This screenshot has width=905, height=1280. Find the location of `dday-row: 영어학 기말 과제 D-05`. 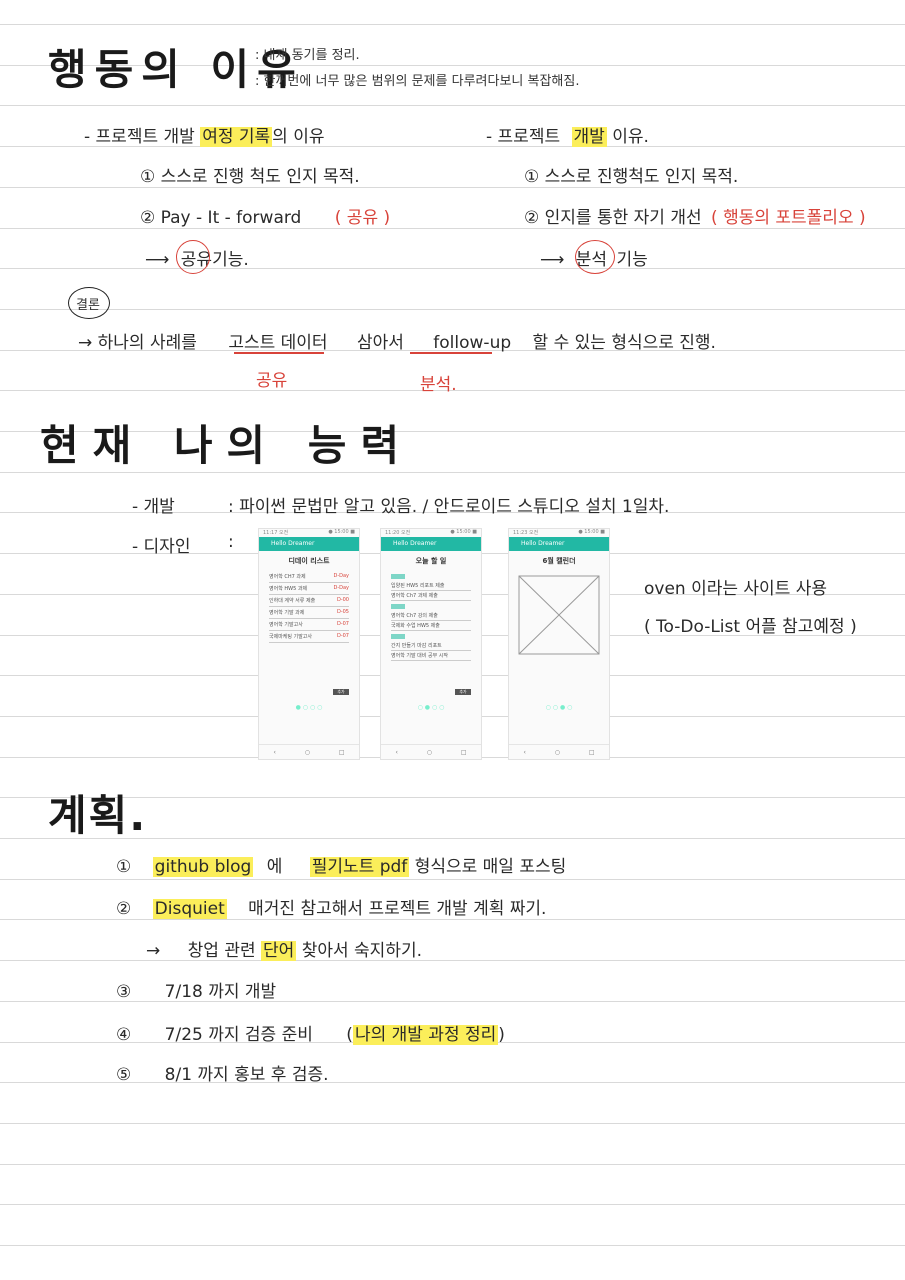

dday-row: 영어학 기말 과제 D-05 is located at coordinates (309, 613).